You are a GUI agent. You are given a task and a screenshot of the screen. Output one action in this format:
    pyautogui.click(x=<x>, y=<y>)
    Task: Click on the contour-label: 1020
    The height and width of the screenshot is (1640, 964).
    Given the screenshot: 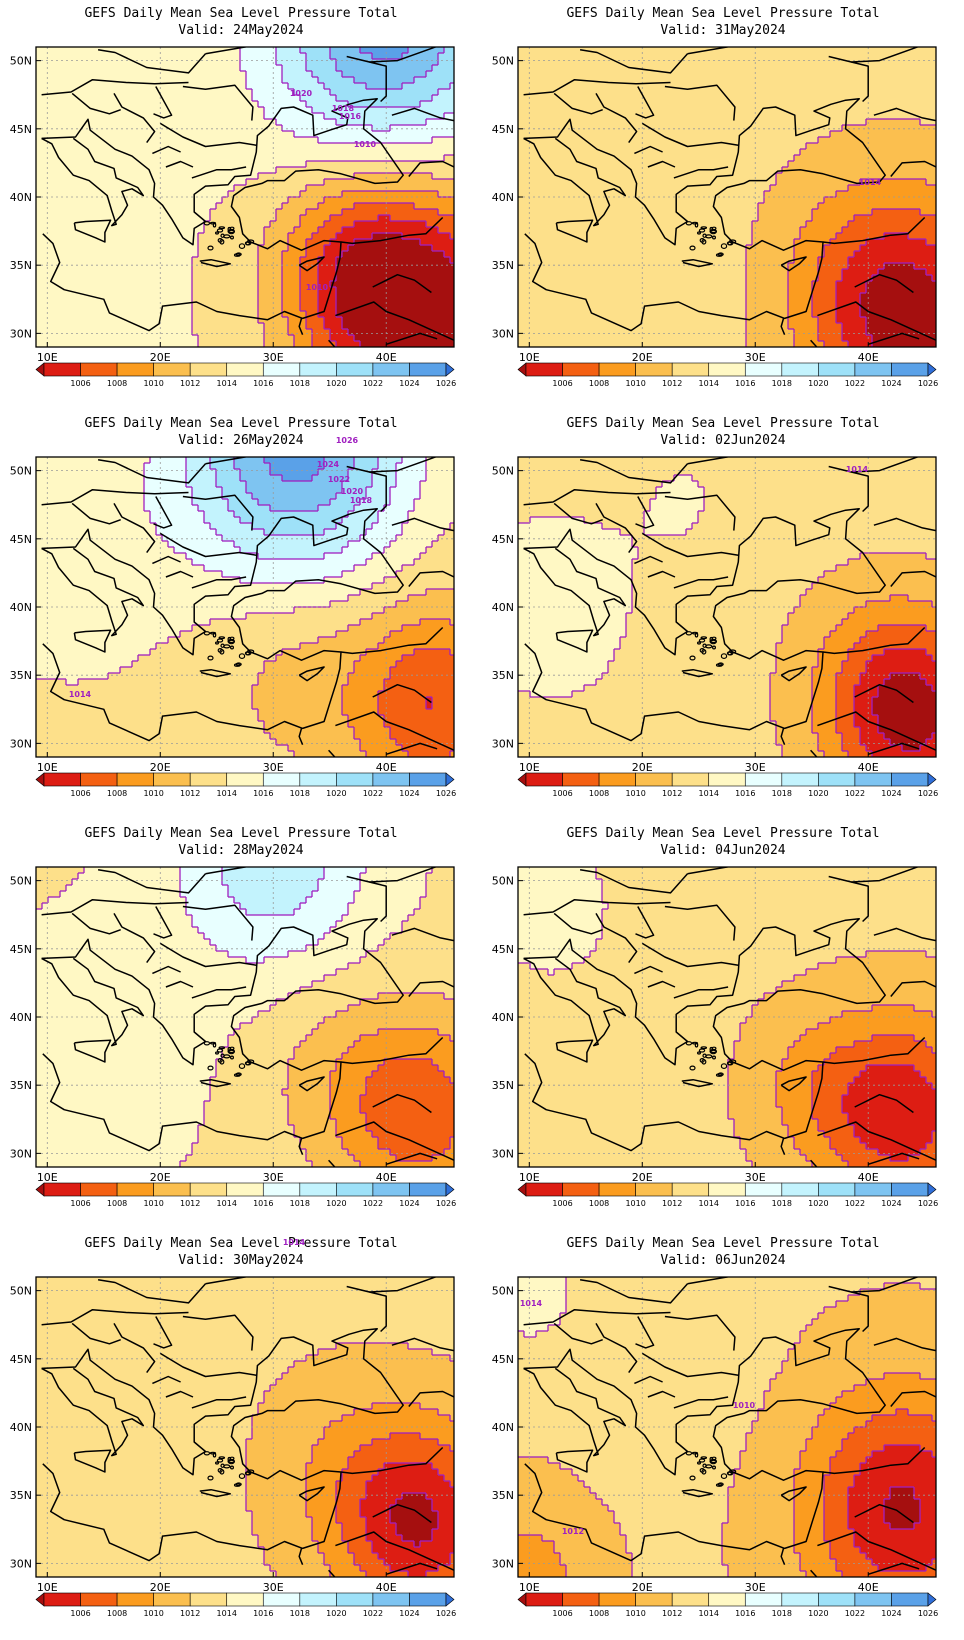 What is the action you would take?
    pyautogui.click(x=301, y=93)
    